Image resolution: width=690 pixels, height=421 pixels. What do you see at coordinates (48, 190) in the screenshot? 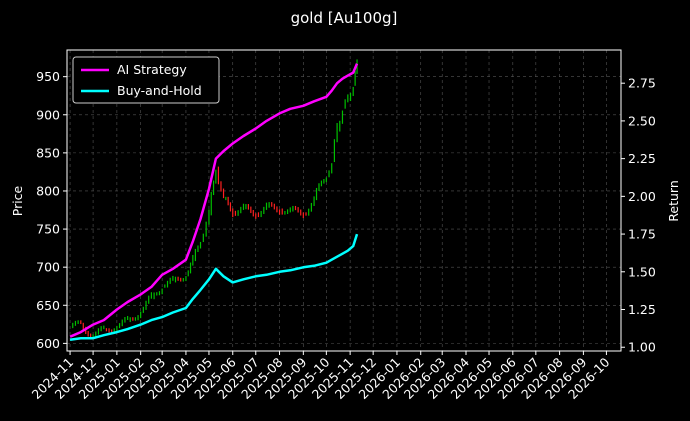
I see `y-tick-label: 800` at bounding box center [48, 190].